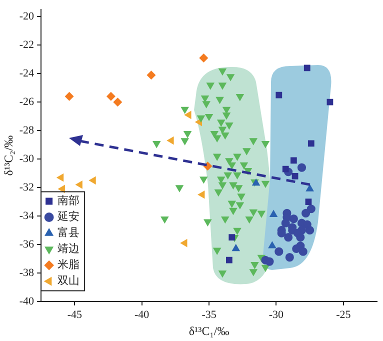  I want to click on legend-label: 南部, so click(69, 201).